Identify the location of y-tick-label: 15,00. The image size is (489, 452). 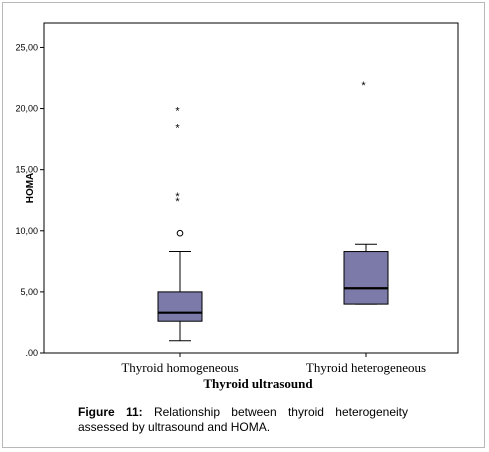
(26, 170).